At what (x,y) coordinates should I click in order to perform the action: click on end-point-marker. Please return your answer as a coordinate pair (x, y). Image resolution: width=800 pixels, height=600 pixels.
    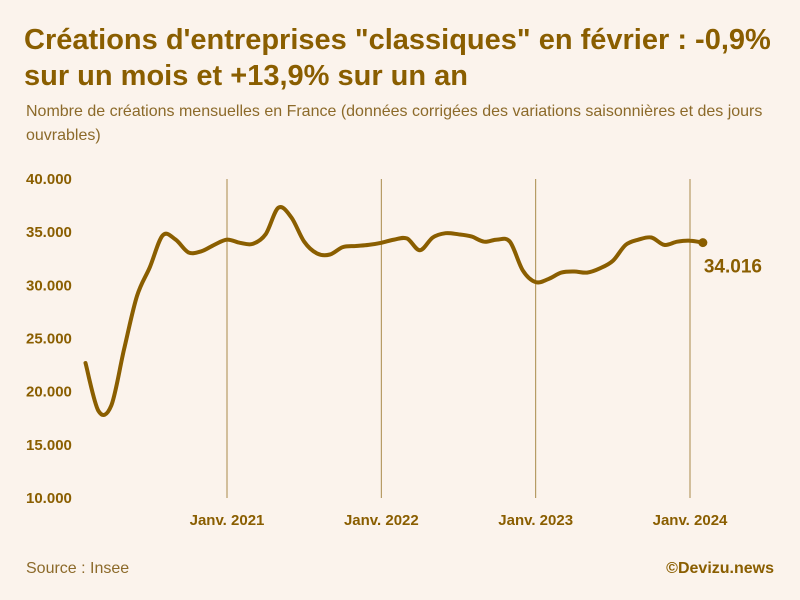
    Looking at the image, I should click on (703, 243).